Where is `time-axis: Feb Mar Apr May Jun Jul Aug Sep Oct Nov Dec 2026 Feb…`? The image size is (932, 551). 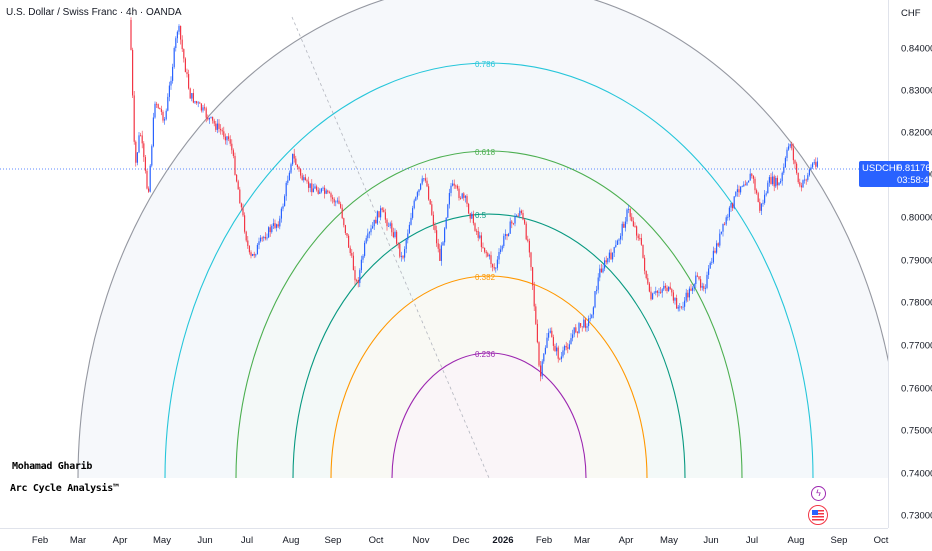
time-axis: Feb Mar Apr May Jun Jul Aug Sep Oct Nov Dec 2026 Feb… is located at coordinates (444, 539).